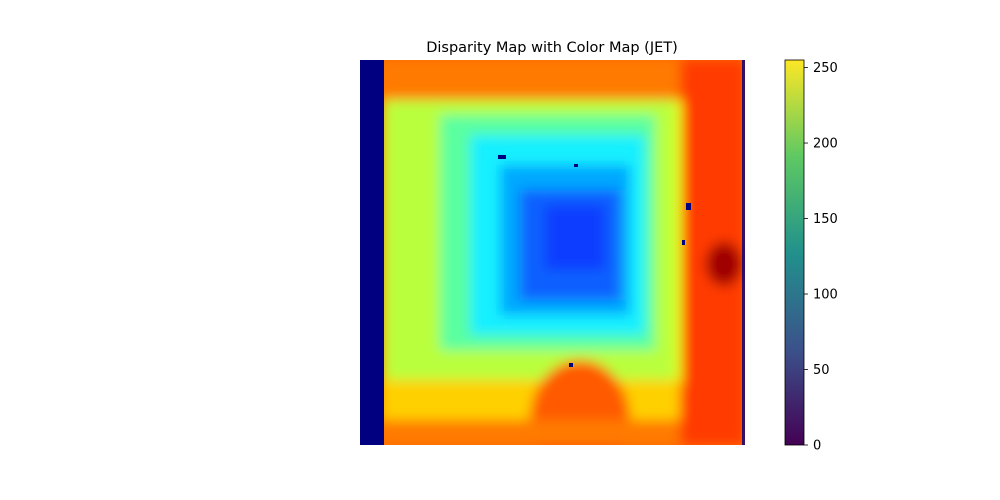  I want to click on region-left-strip, so click(372, 252).